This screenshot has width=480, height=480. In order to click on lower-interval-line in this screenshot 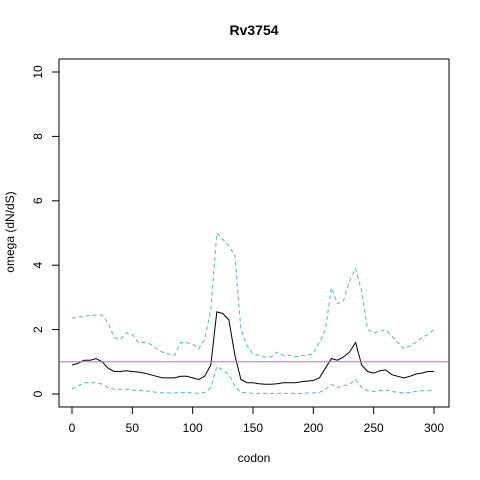, I will do `click(253, 379)`.